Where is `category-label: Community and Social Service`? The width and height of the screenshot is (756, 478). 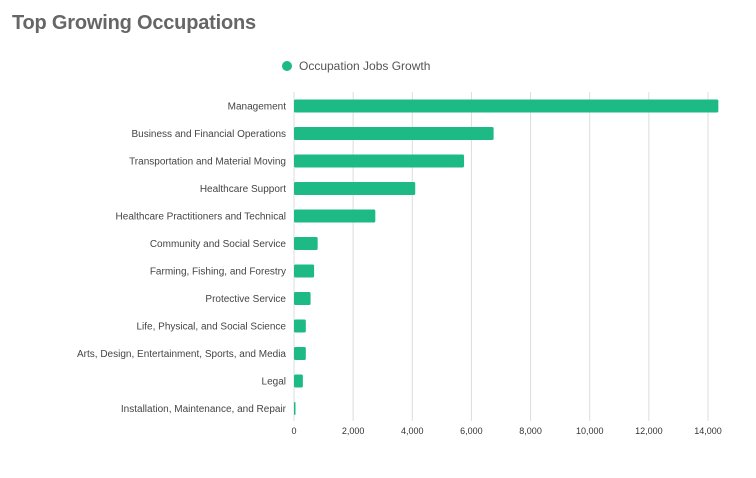 category-label: Community and Social Service is located at coordinates (218, 244).